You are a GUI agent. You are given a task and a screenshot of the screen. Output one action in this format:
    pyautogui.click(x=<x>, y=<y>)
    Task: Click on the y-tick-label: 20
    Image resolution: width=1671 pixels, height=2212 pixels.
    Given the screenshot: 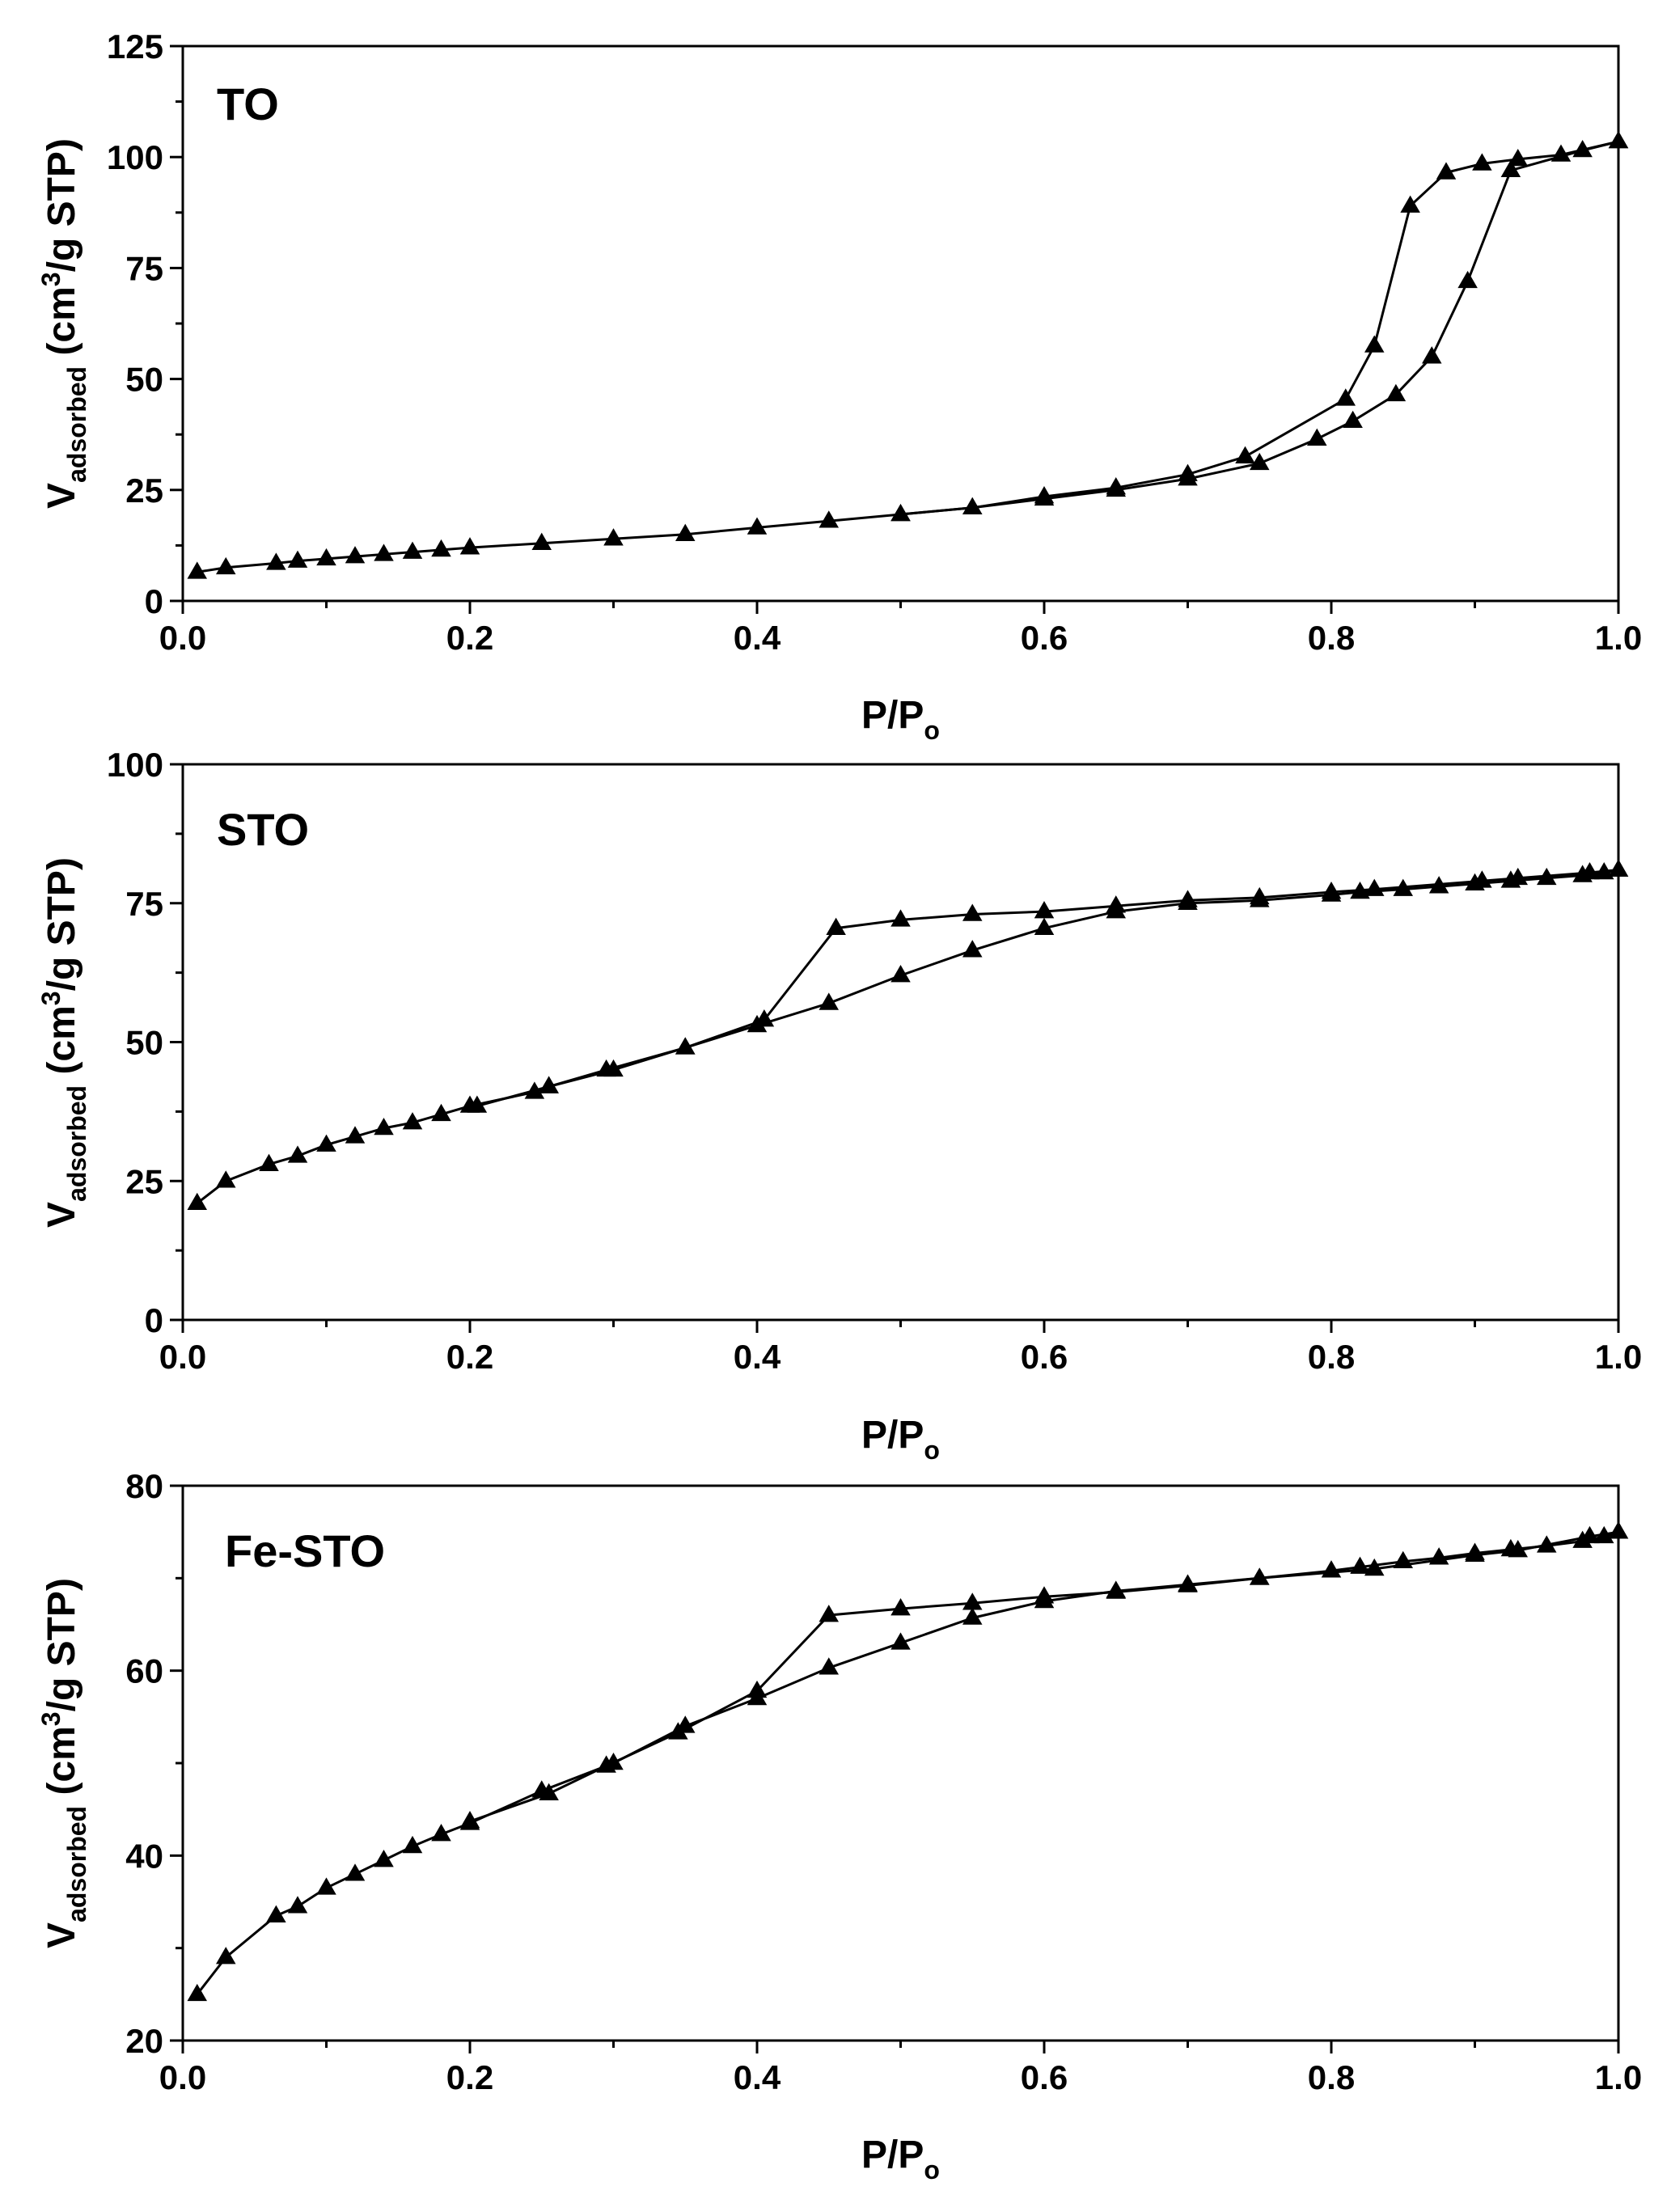 What is the action you would take?
    pyautogui.click(x=144, y=2041)
    